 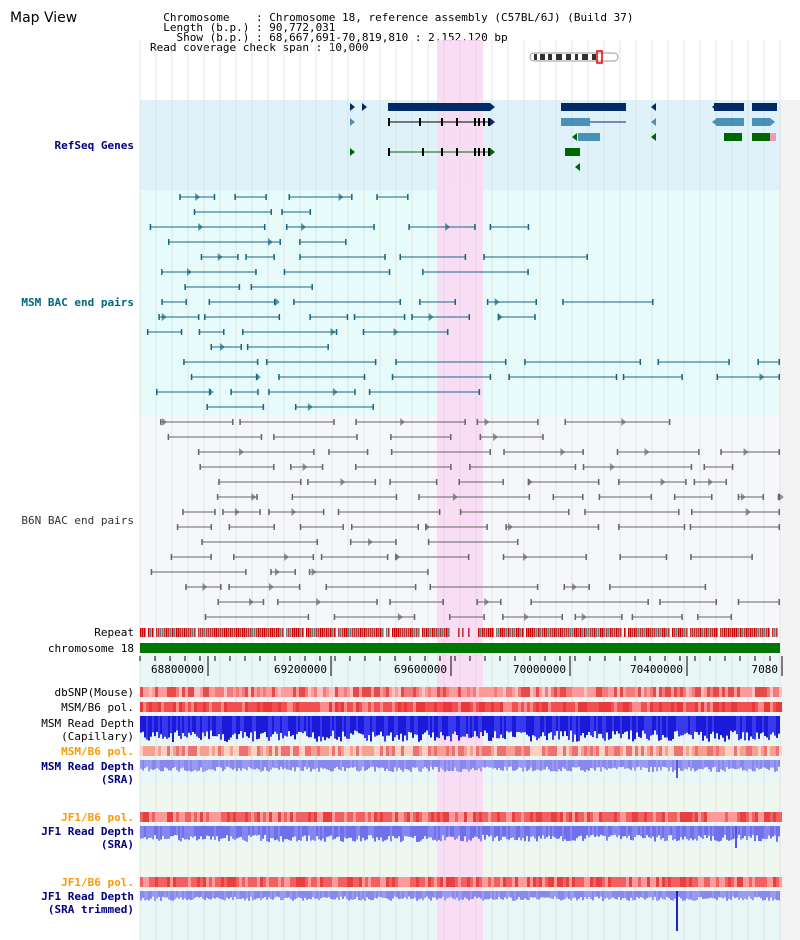 I want to click on gene-exon, so click(x=457, y=152).